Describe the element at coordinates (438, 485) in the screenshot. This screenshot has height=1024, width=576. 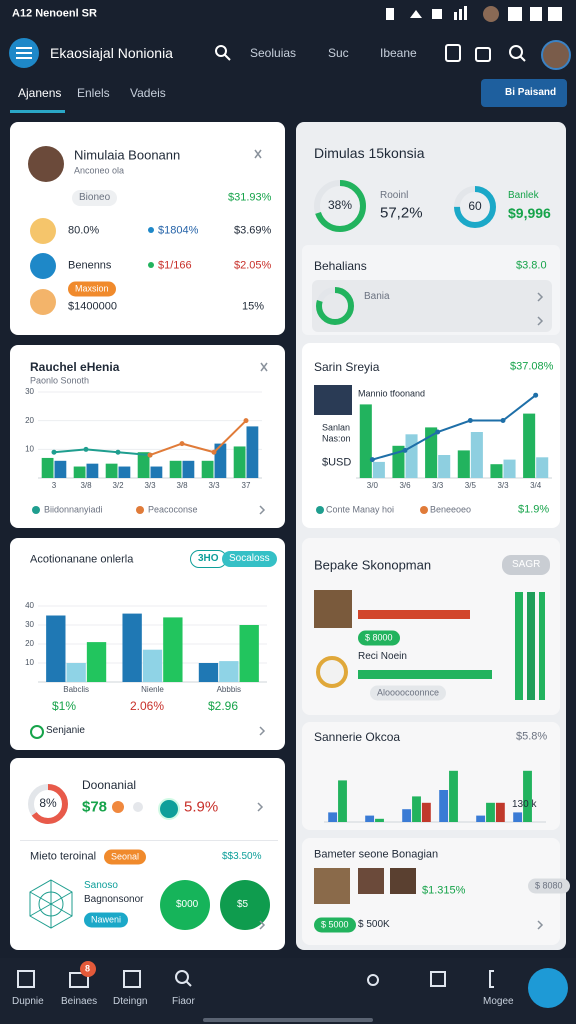
I see `x-tick-label: 3/3` at that location.